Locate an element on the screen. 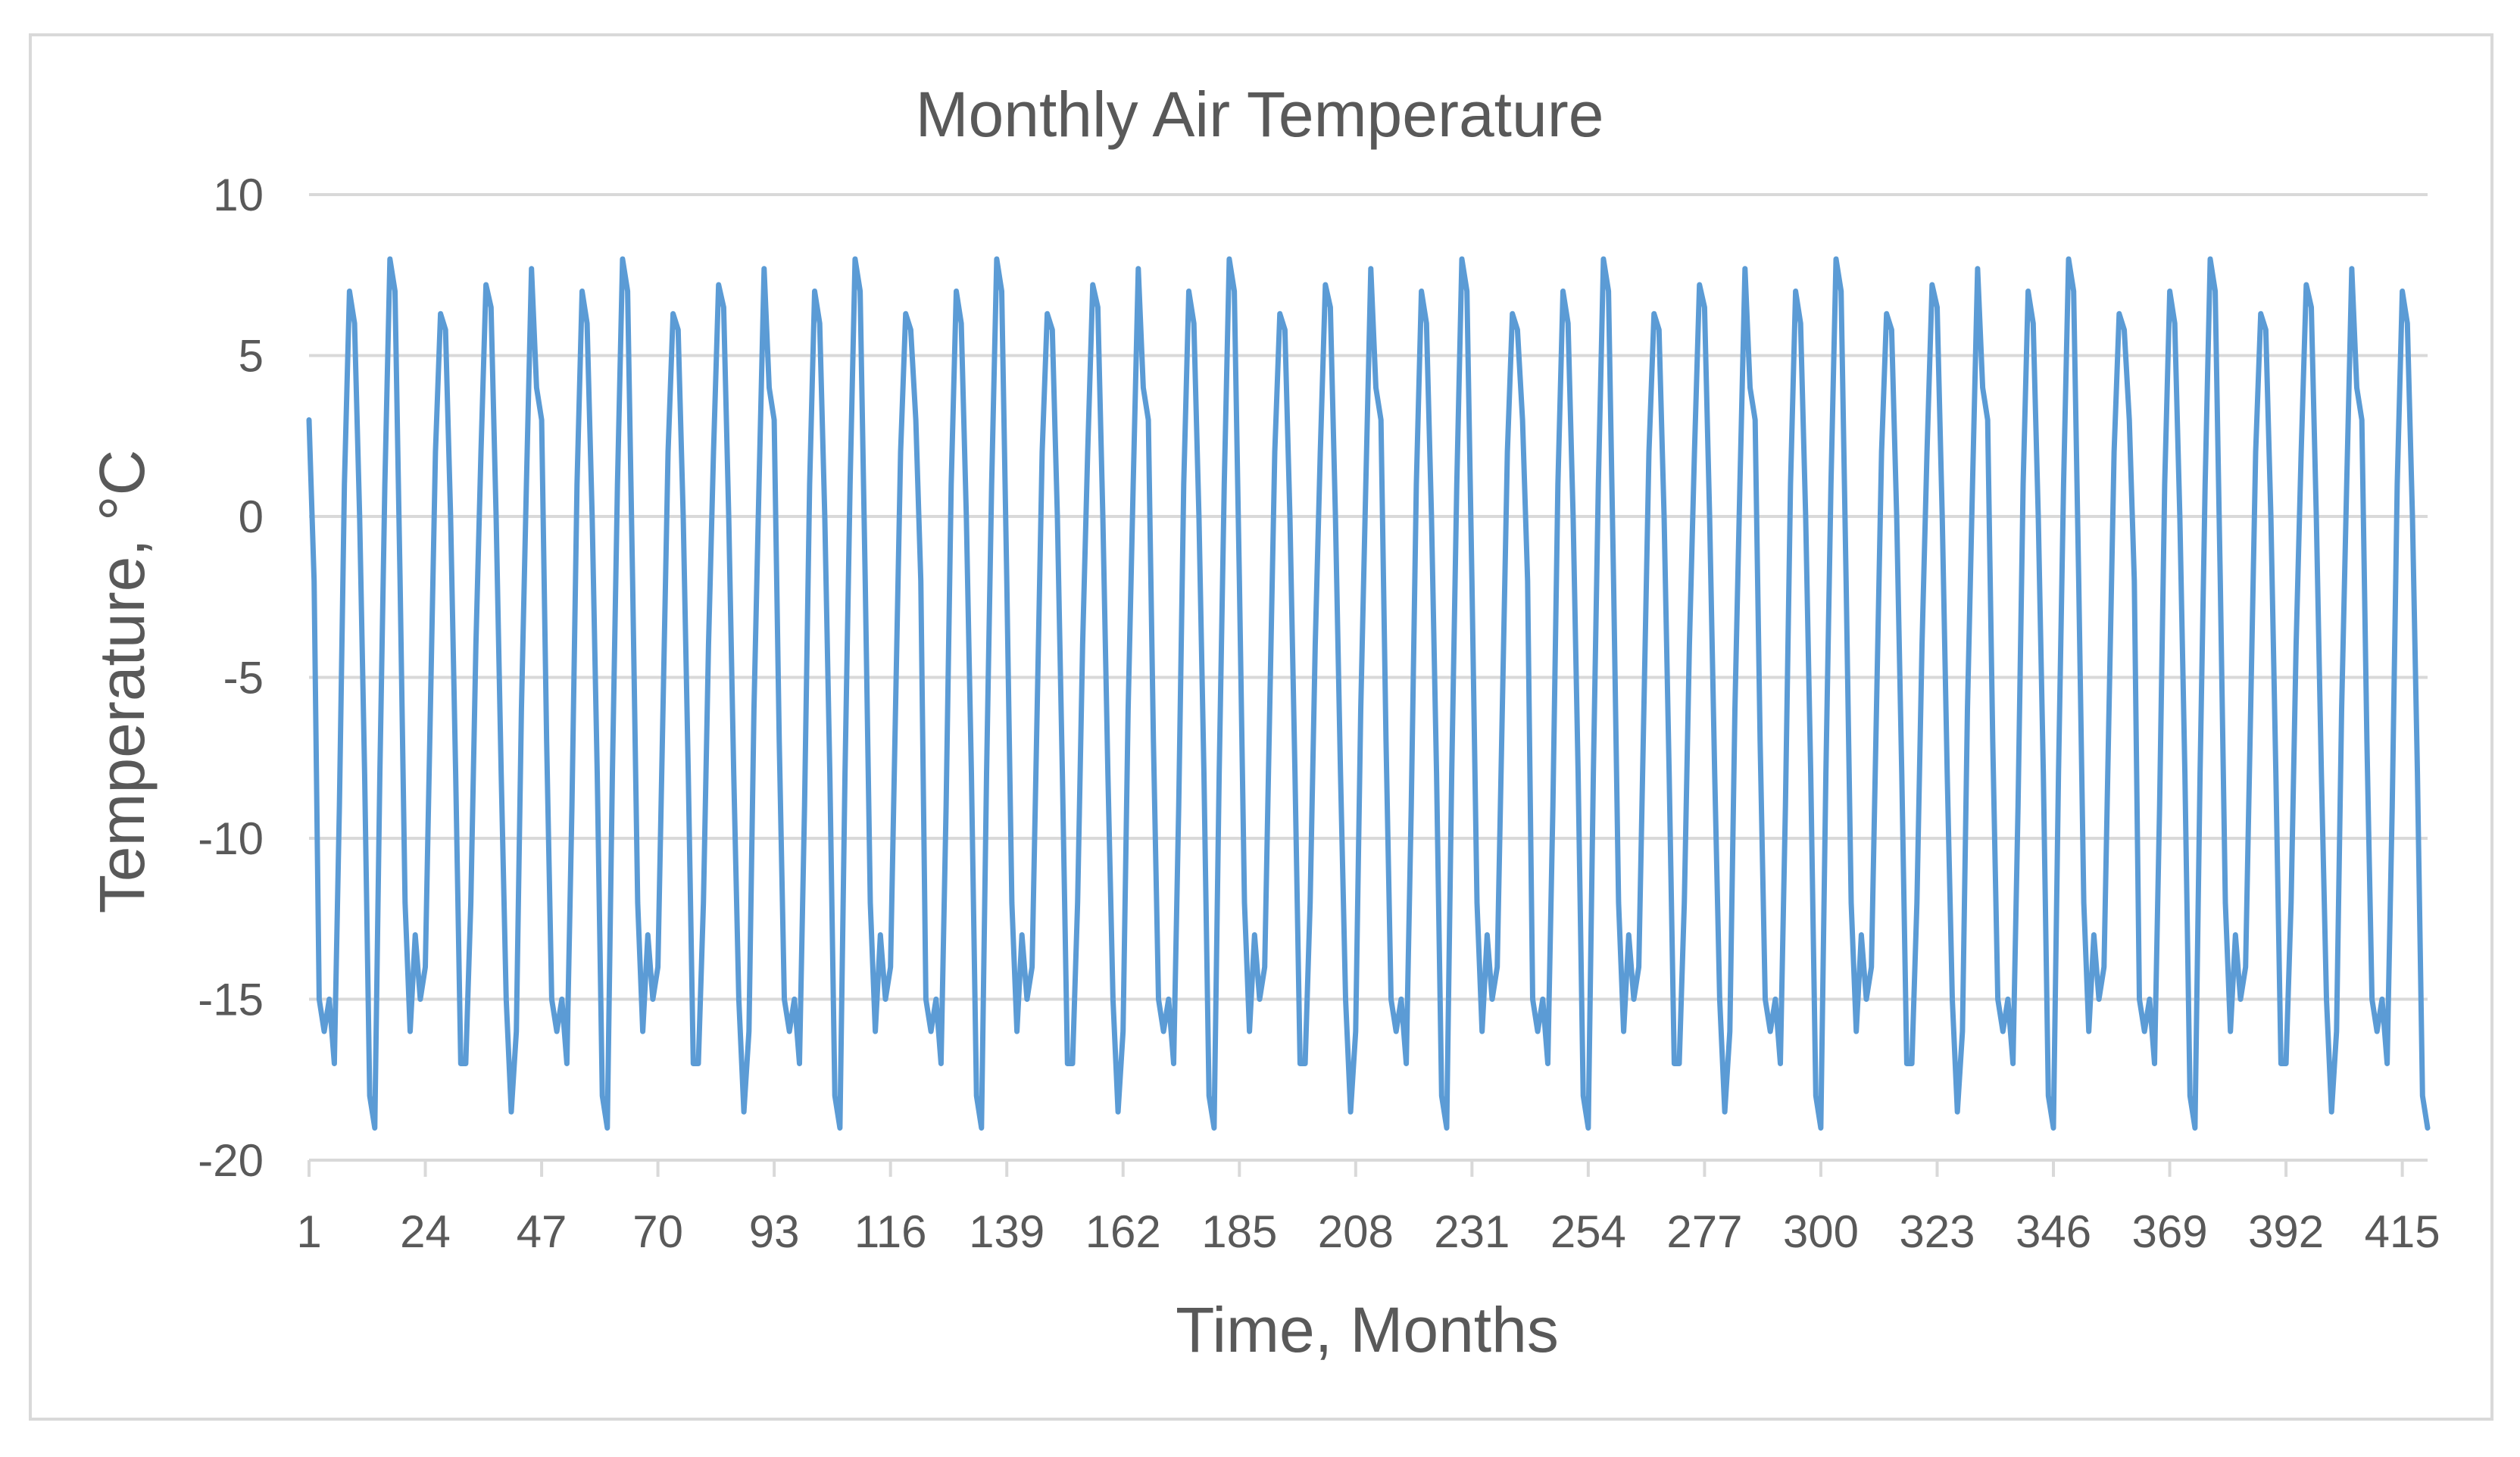 The image size is (2520, 1457). x-tick-label: 231 is located at coordinates (1472, 1232).